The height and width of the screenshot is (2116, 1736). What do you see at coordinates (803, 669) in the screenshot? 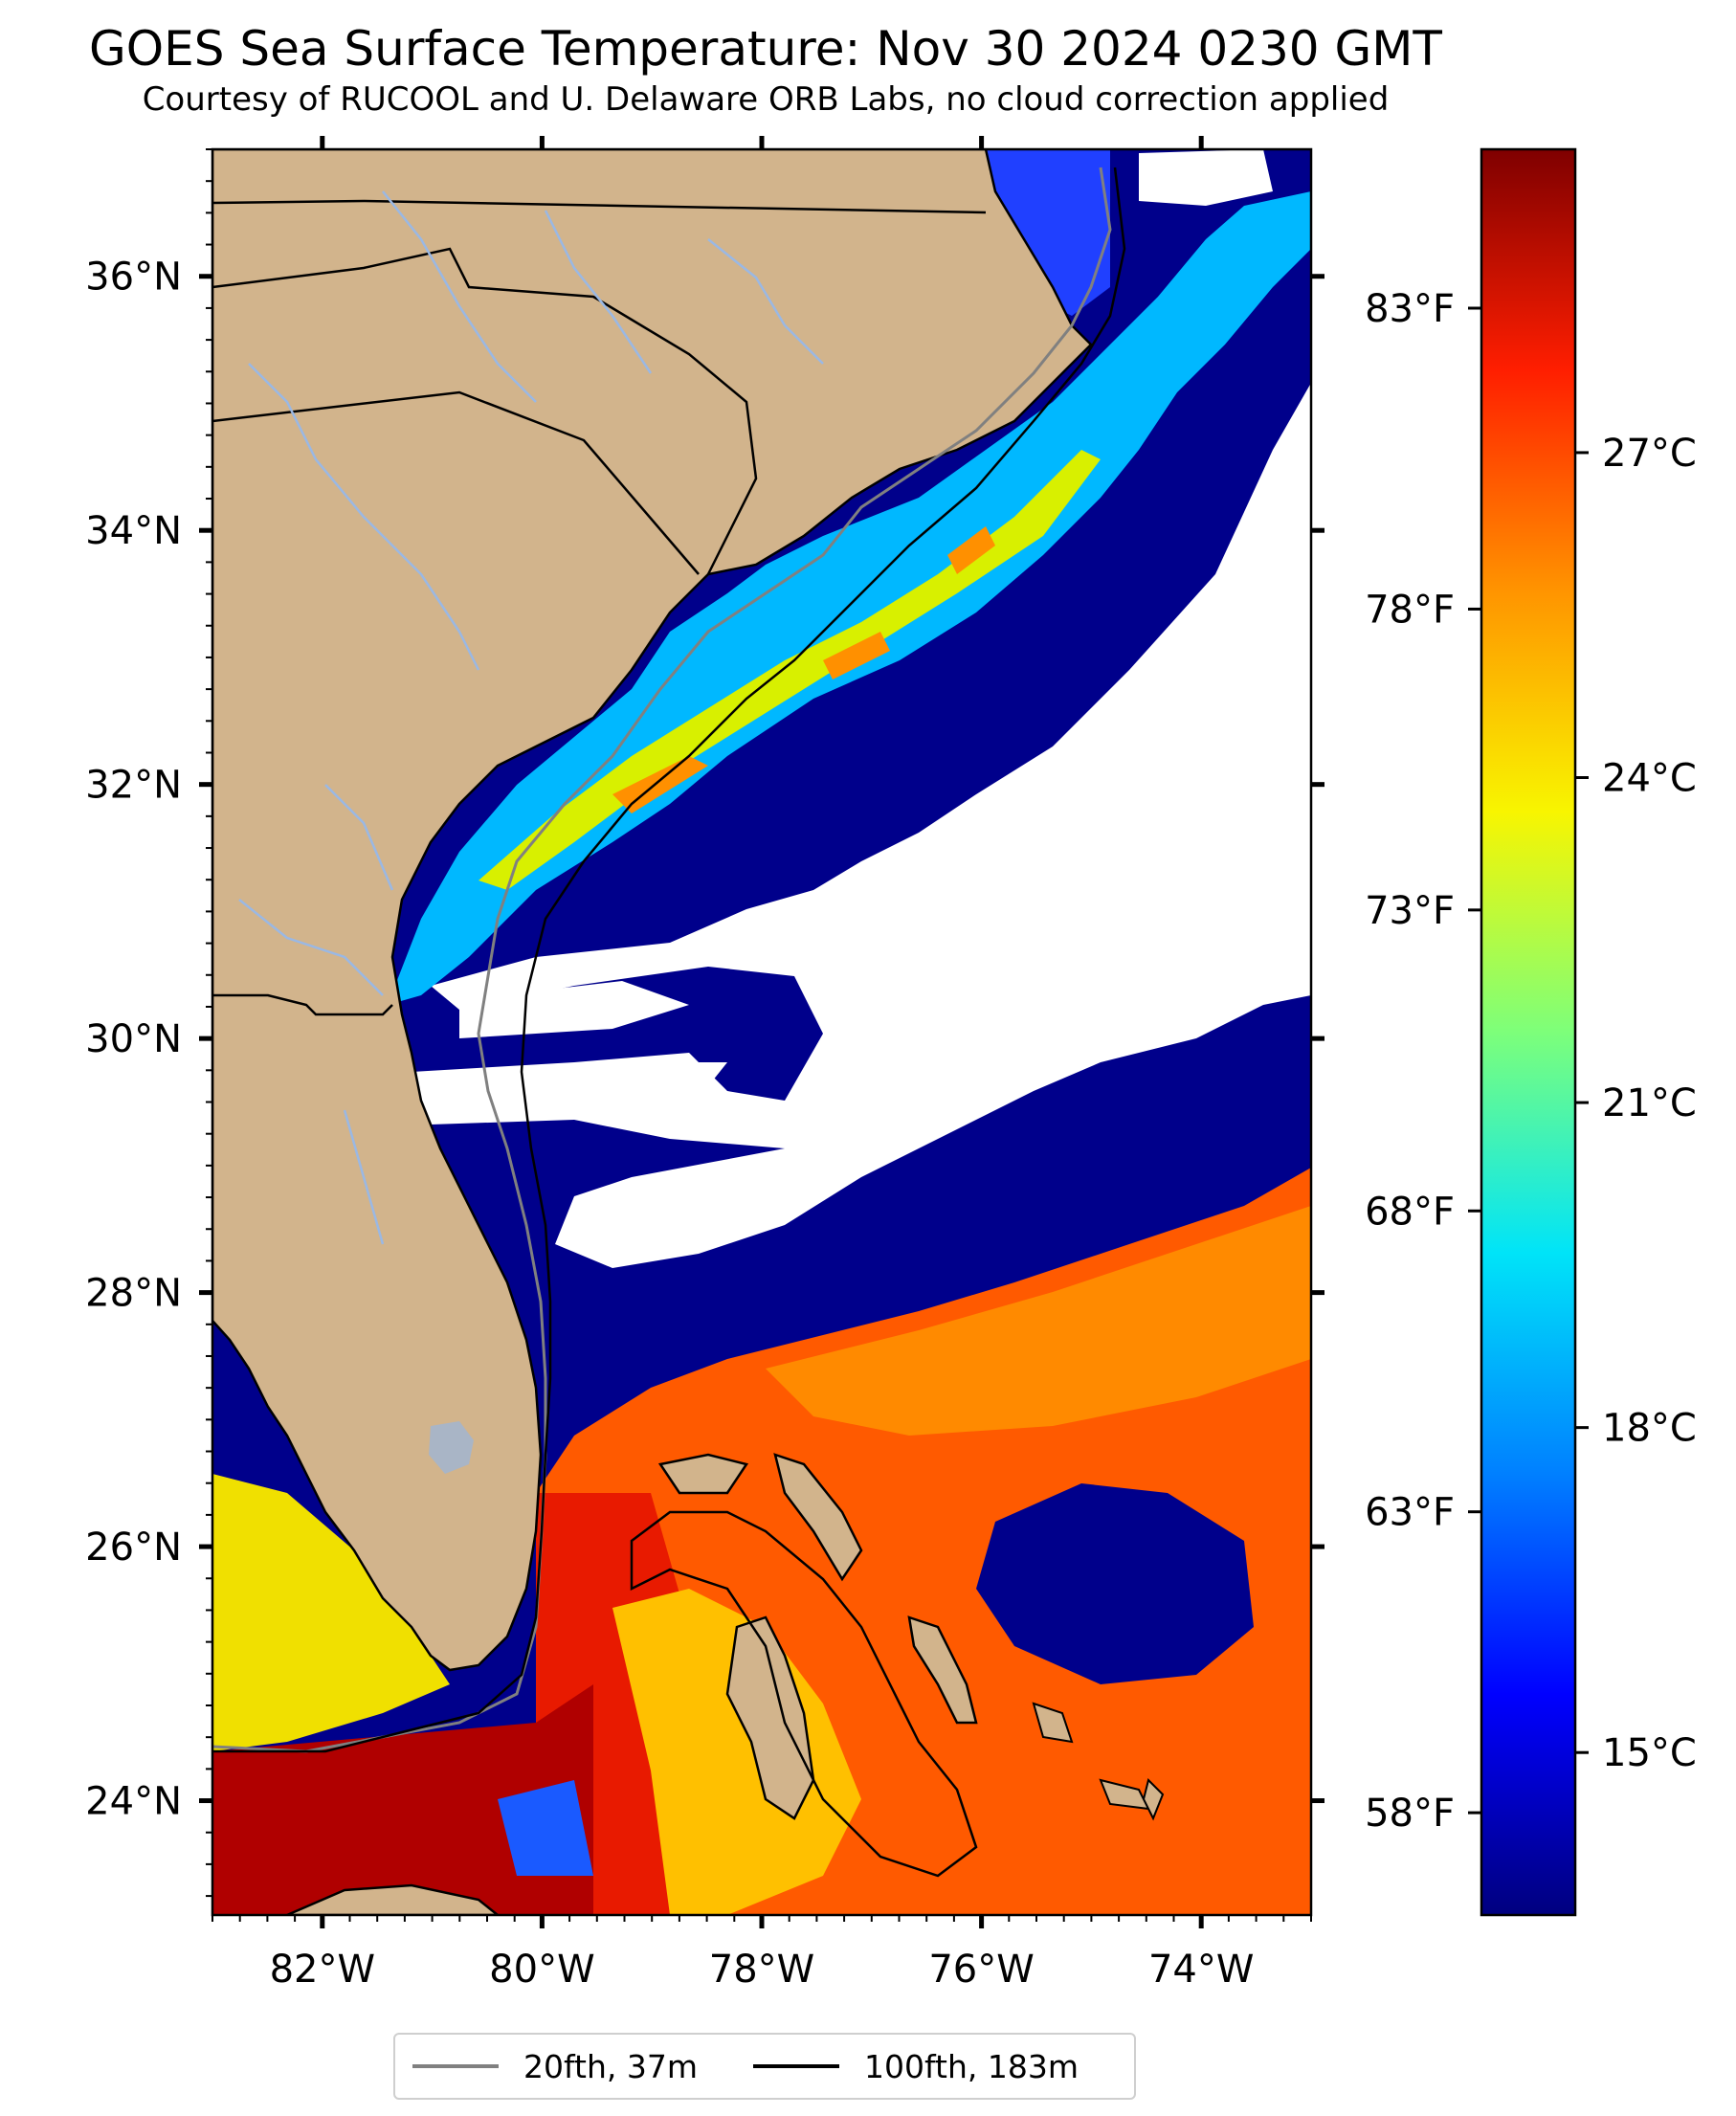
I see `gulf-stream-core-orange` at bounding box center [803, 669].